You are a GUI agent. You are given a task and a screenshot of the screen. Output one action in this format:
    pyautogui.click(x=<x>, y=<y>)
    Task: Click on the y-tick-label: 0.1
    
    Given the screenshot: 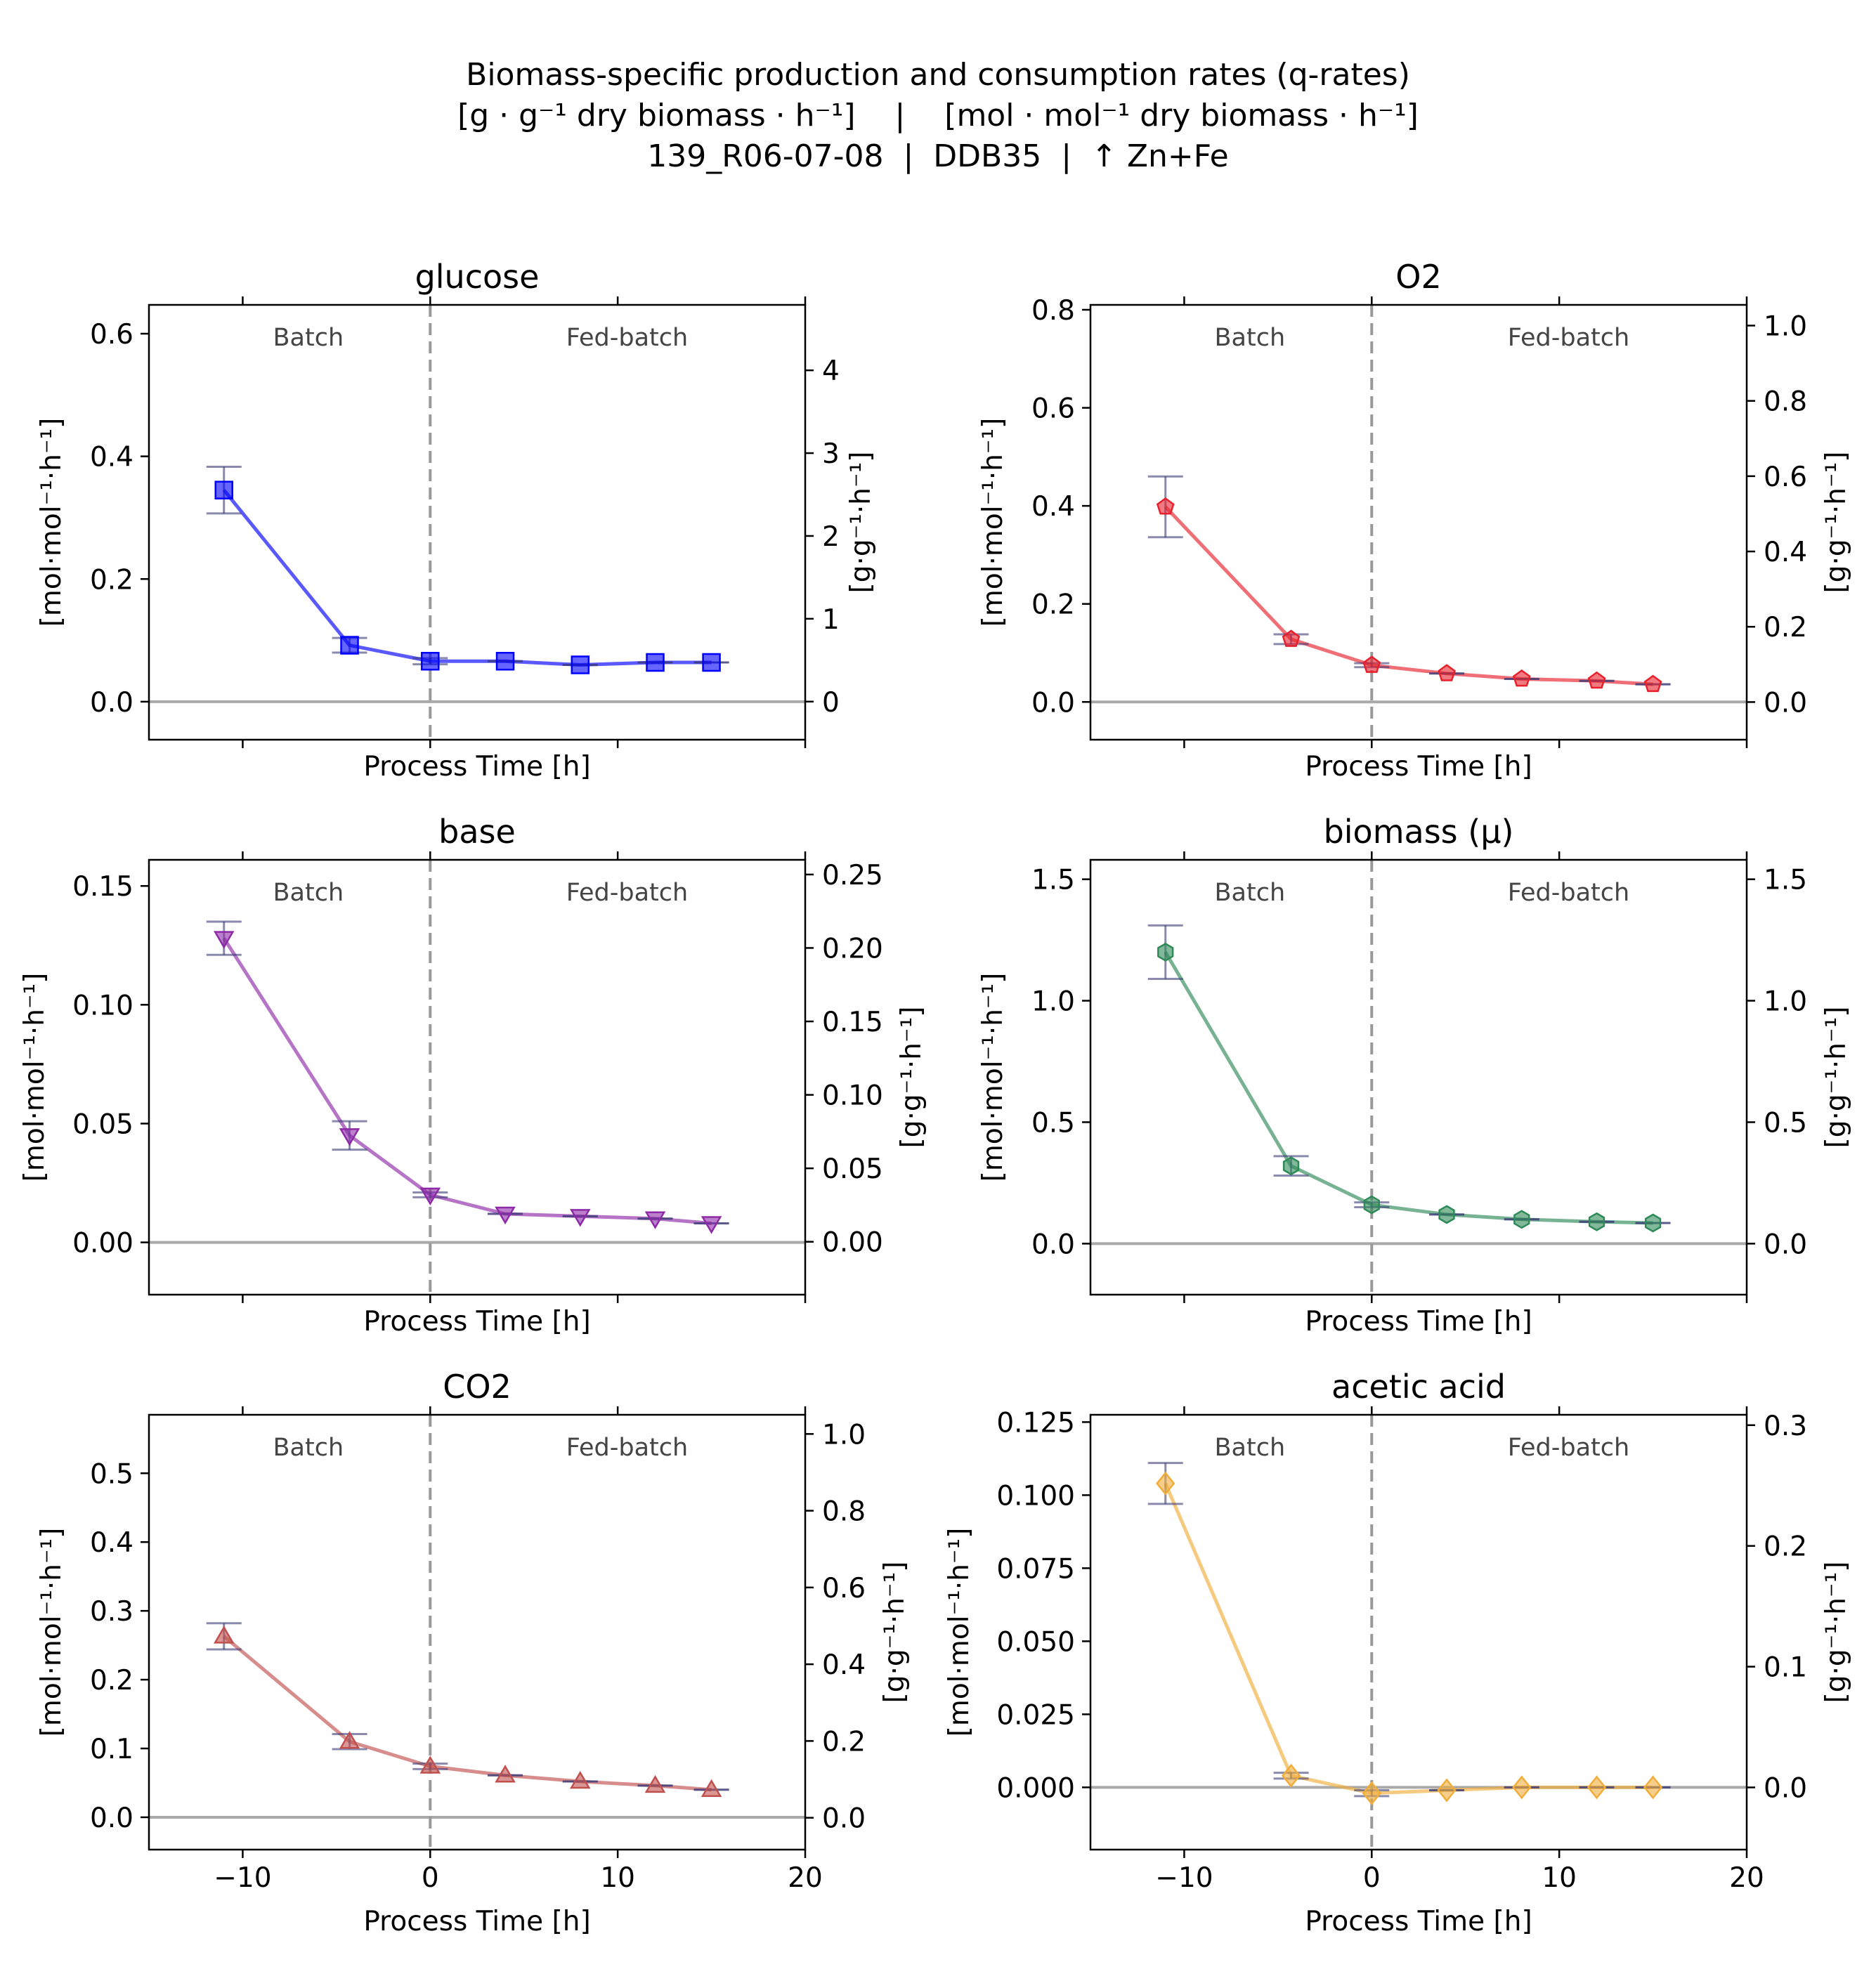 What is the action you would take?
    pyautogui.click(x=112, y=1749)
    